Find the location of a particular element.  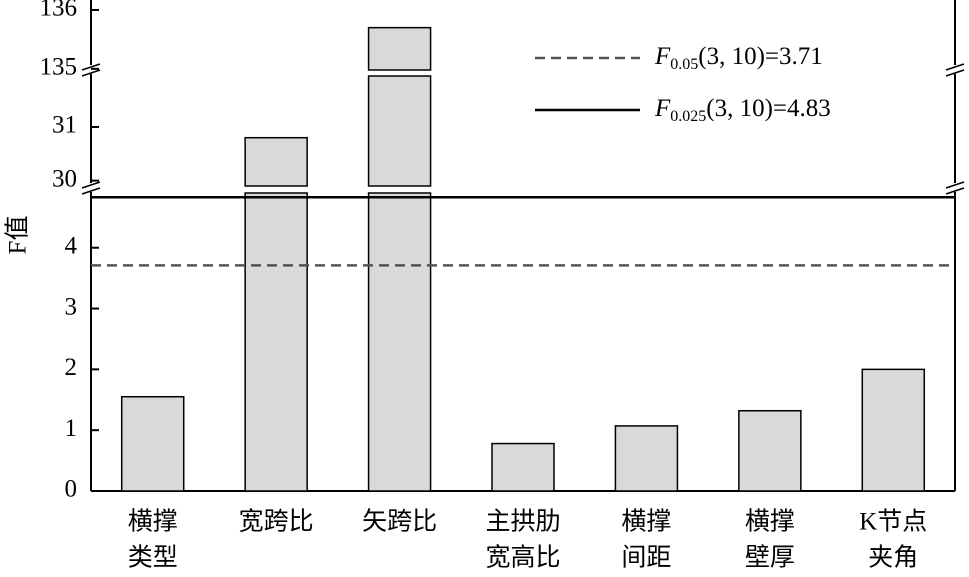

legend-label-part: 0.05 is located at coordinates (684, 64).